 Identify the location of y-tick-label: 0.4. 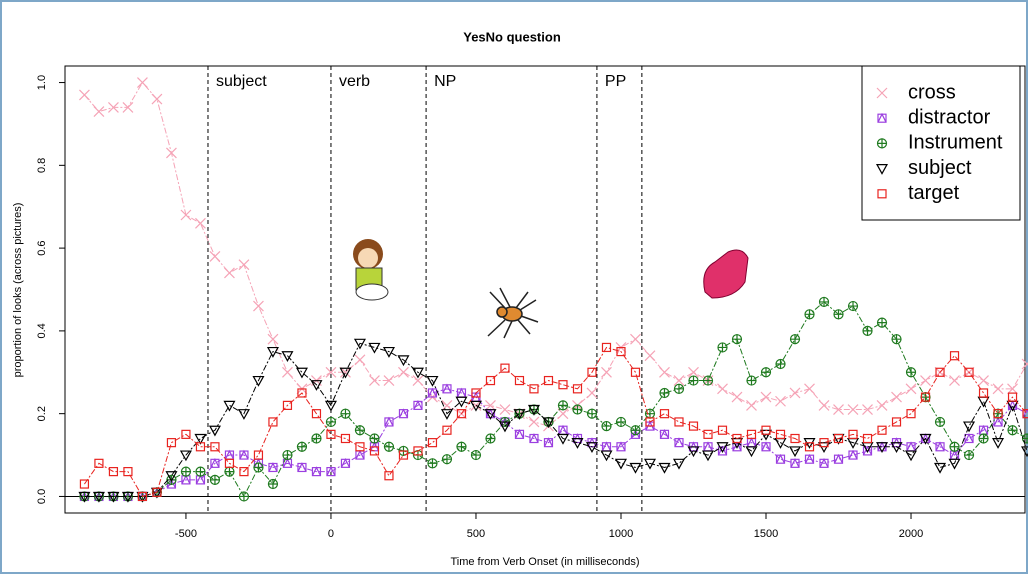
(42, 330).